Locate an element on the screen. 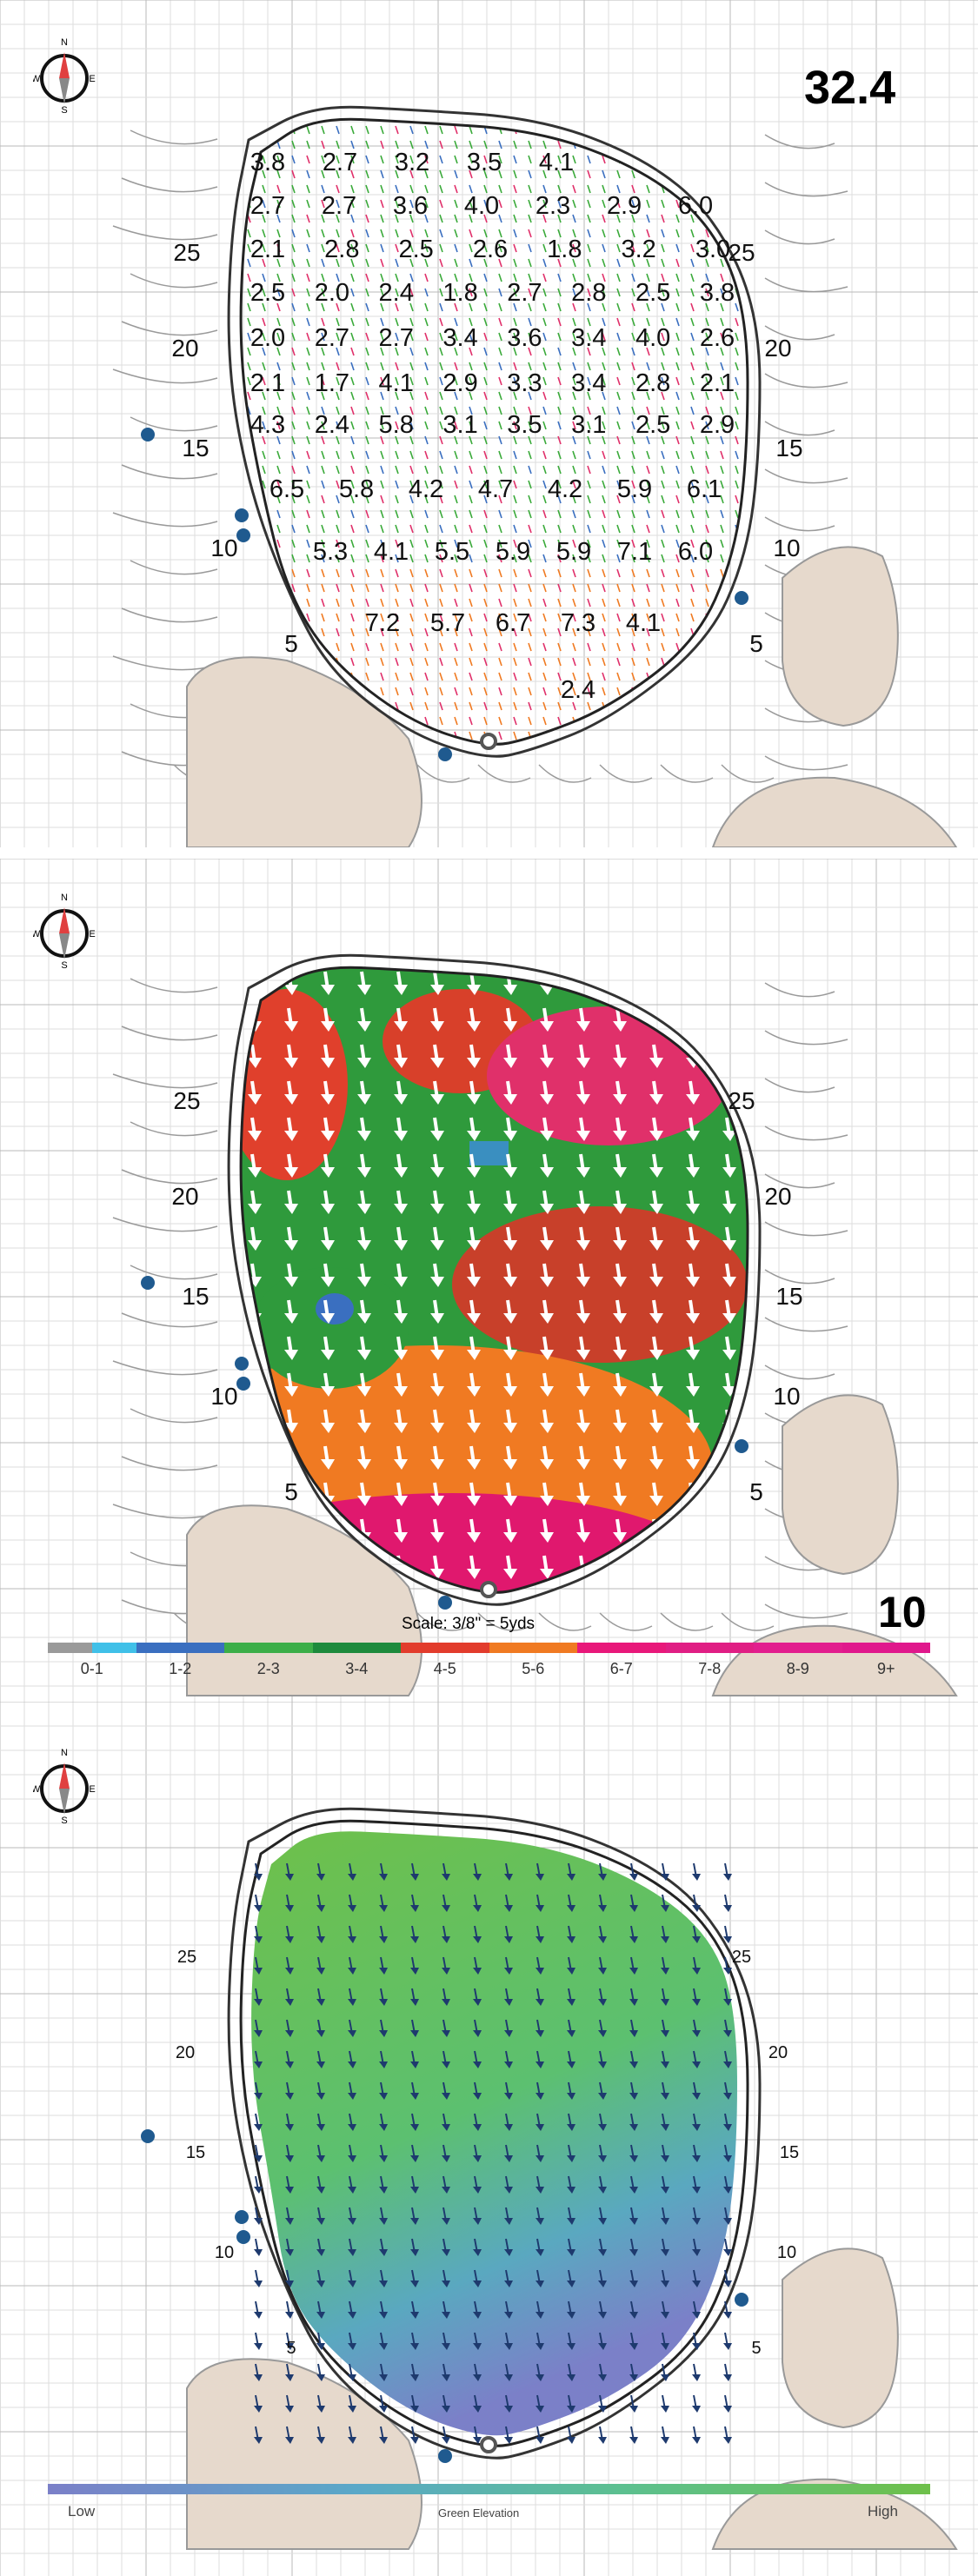 Image resolution: width=978 pixels, height=2576 pixels. slope-legend-labels: 0-1 1-2 2-3 3-4 4-5 5-6 6-7 7-8 8-9 9+ is located at coordinates (489, 1673).